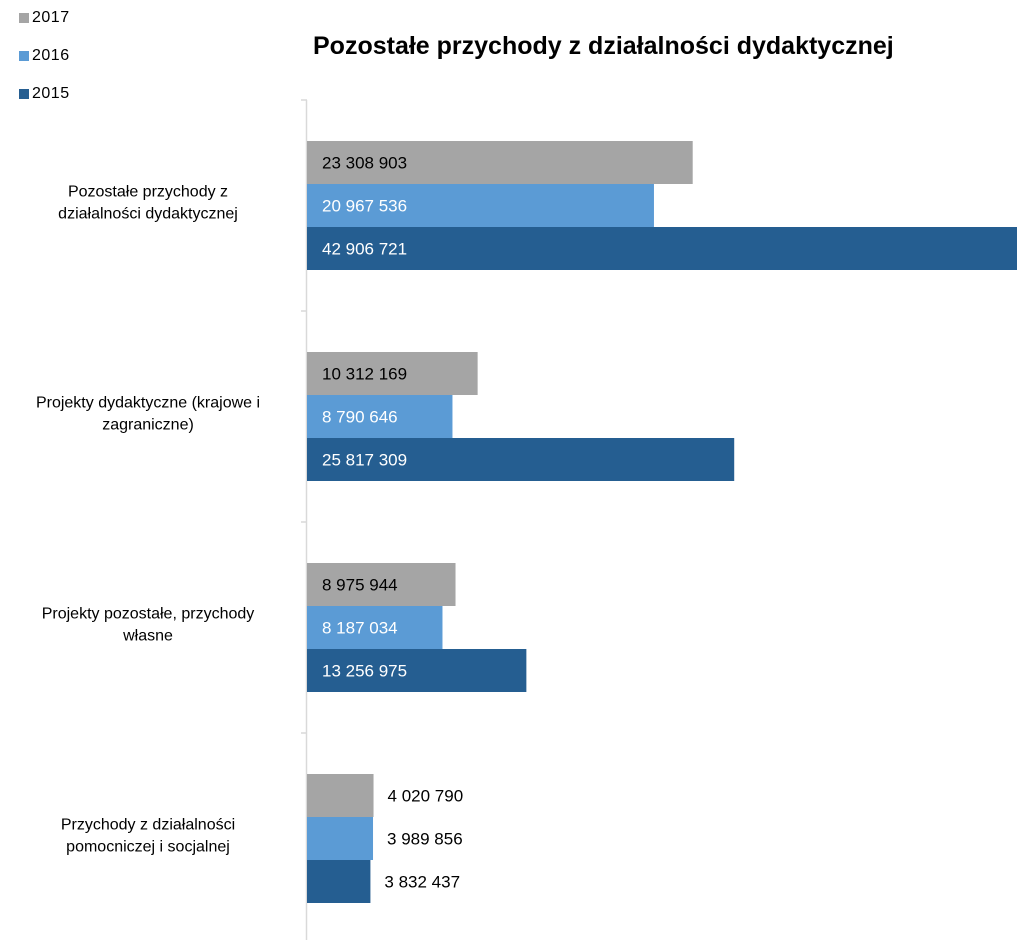  What do you see at coordinates (148, 625) in the screenshot?
I see `category-label: Projekty pozostałe, przychody własne` at bounding box center [148, 625].